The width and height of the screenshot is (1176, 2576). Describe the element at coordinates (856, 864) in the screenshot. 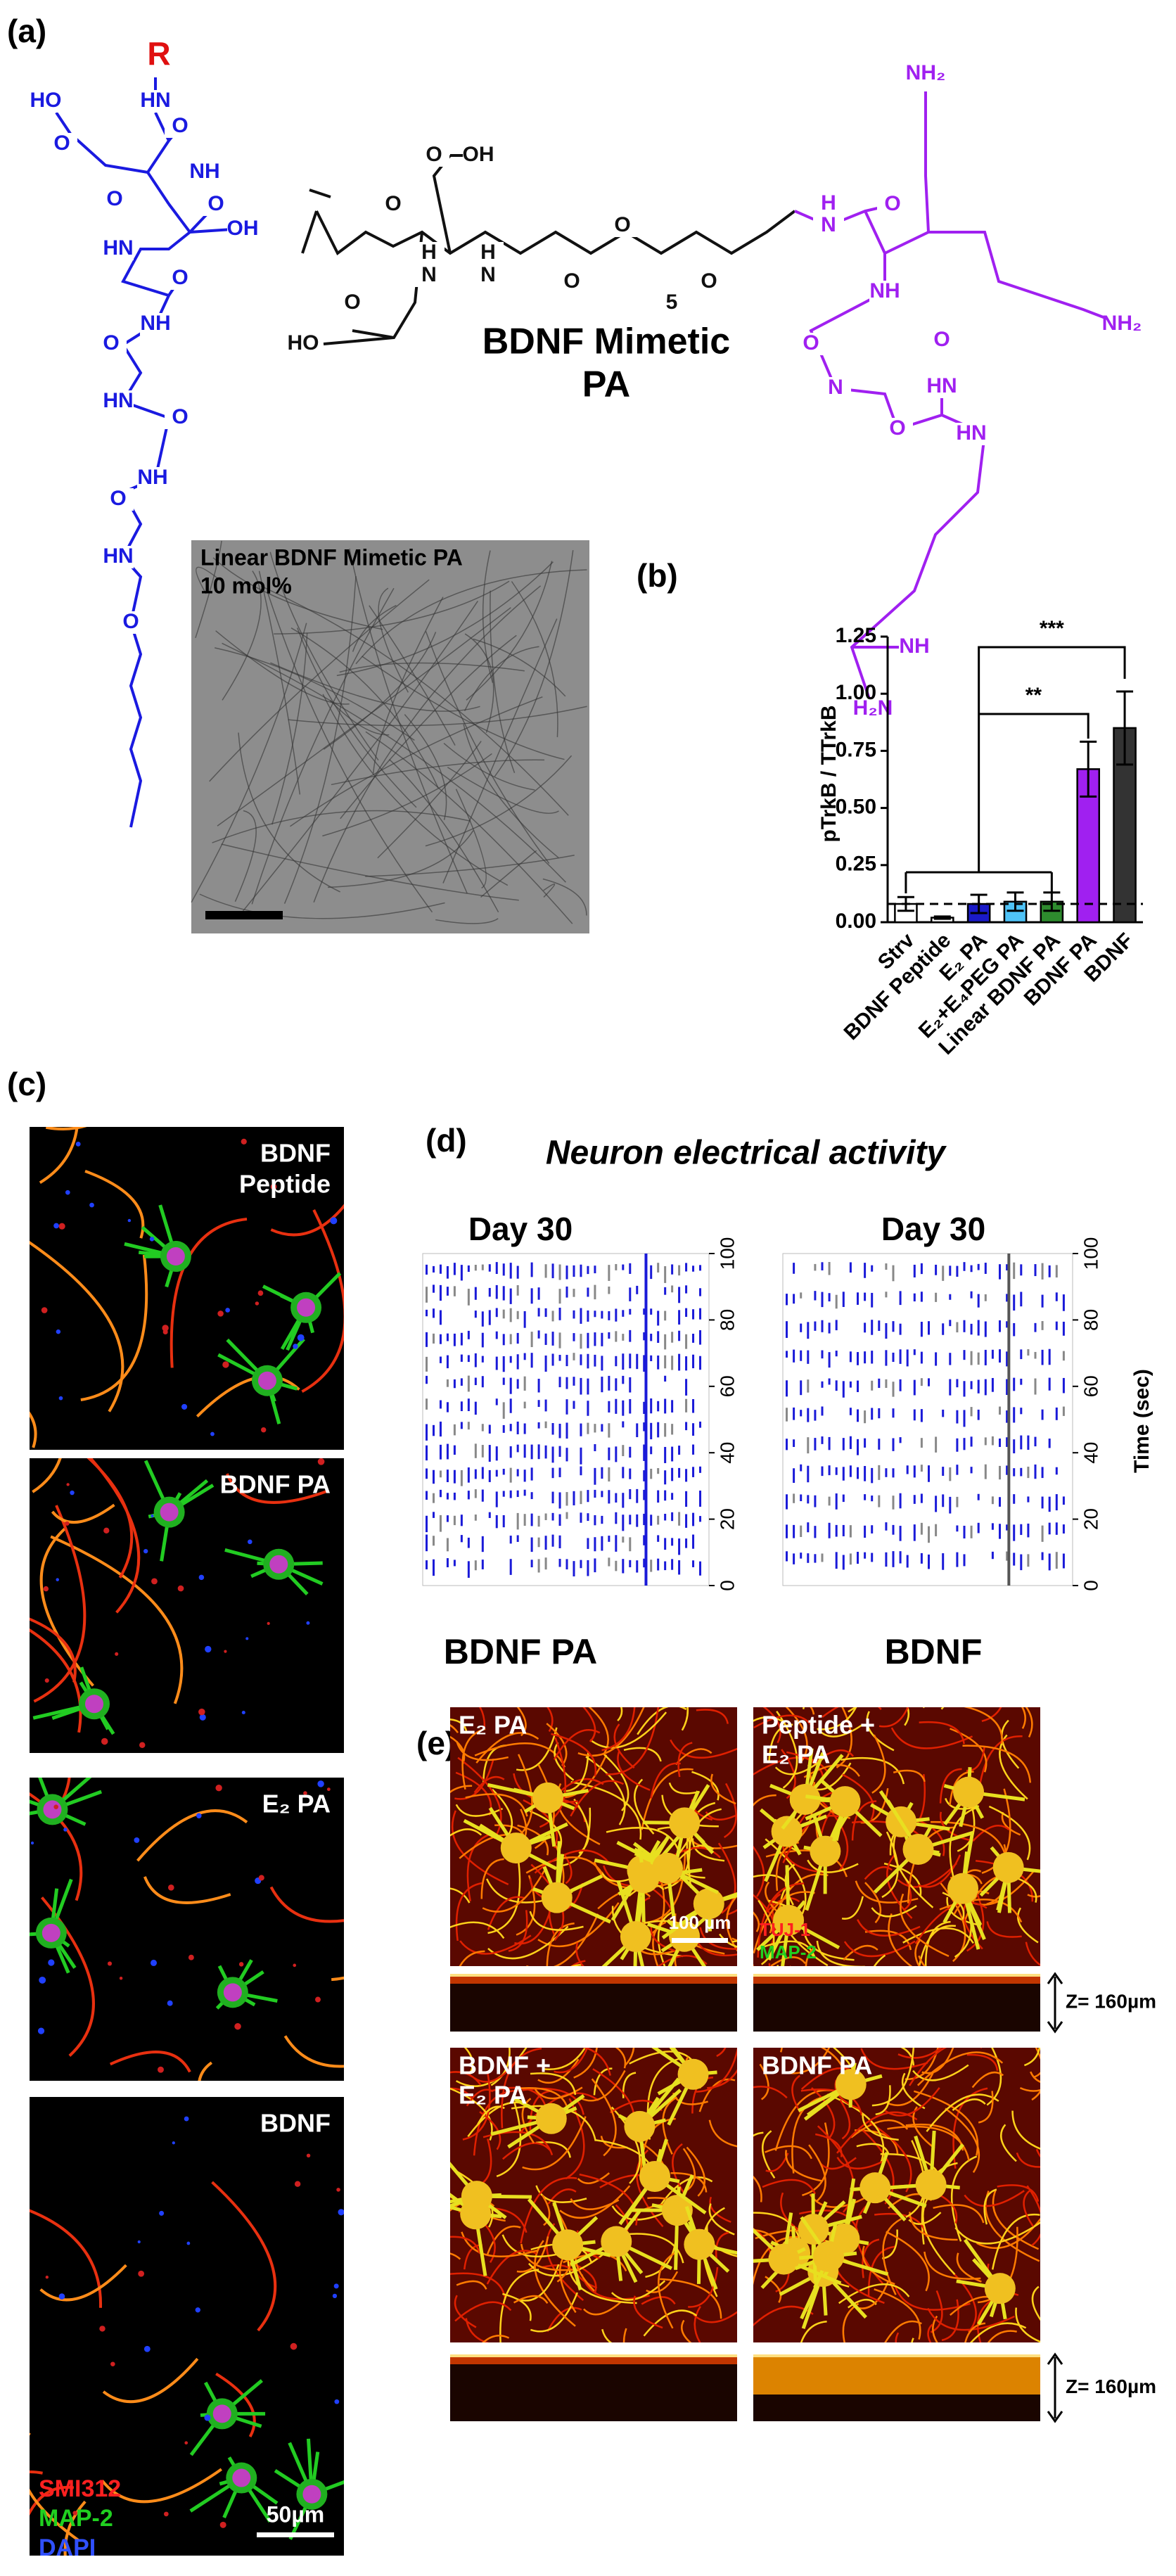

I see `y-tick-label: 0.25` at that location.